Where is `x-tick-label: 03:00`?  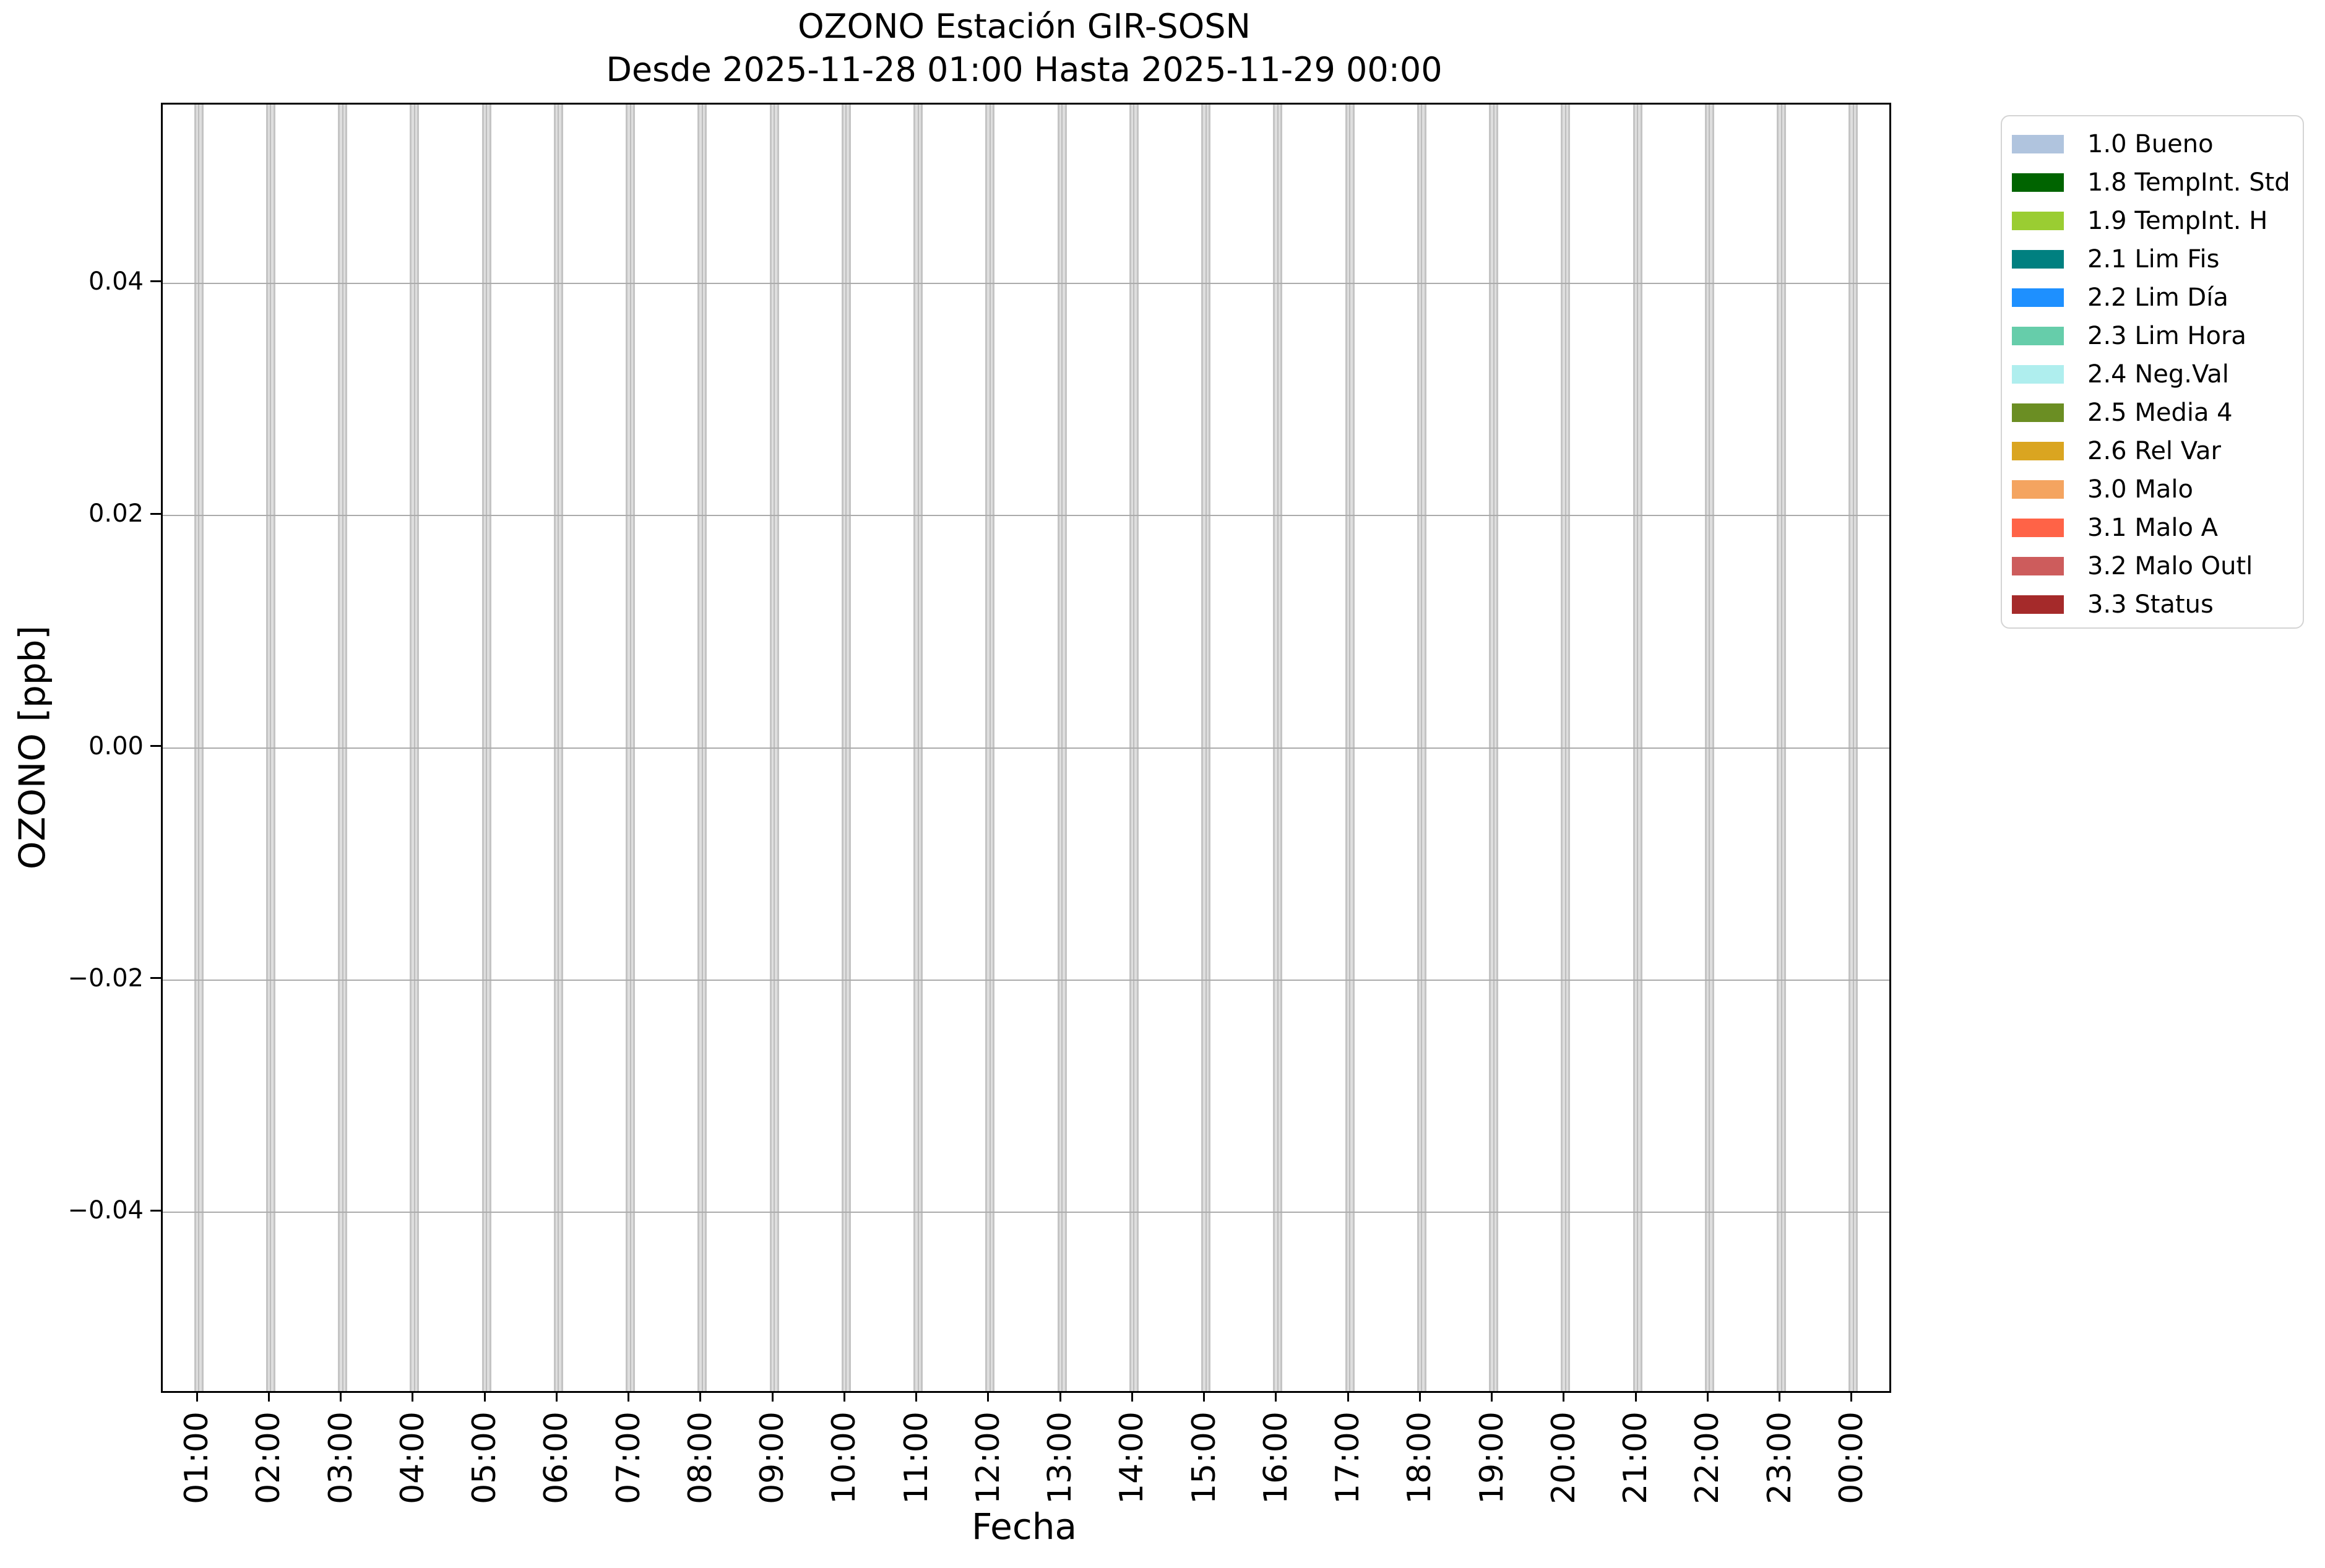
x-tick-label: 03:00 is located at coordinates (341, 1457).